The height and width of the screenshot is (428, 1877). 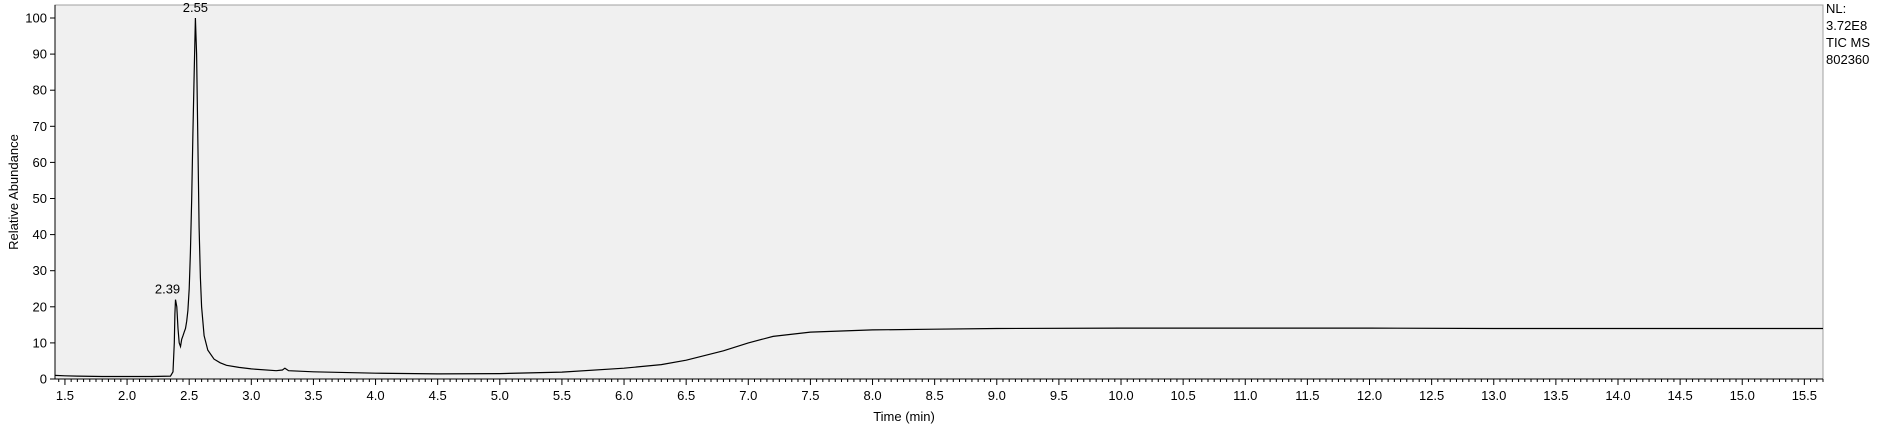 What do you see at coordinates (127, 395) in the screenshot?
I see `x-tick-label: 2.0` at bounding box center [127, 395].